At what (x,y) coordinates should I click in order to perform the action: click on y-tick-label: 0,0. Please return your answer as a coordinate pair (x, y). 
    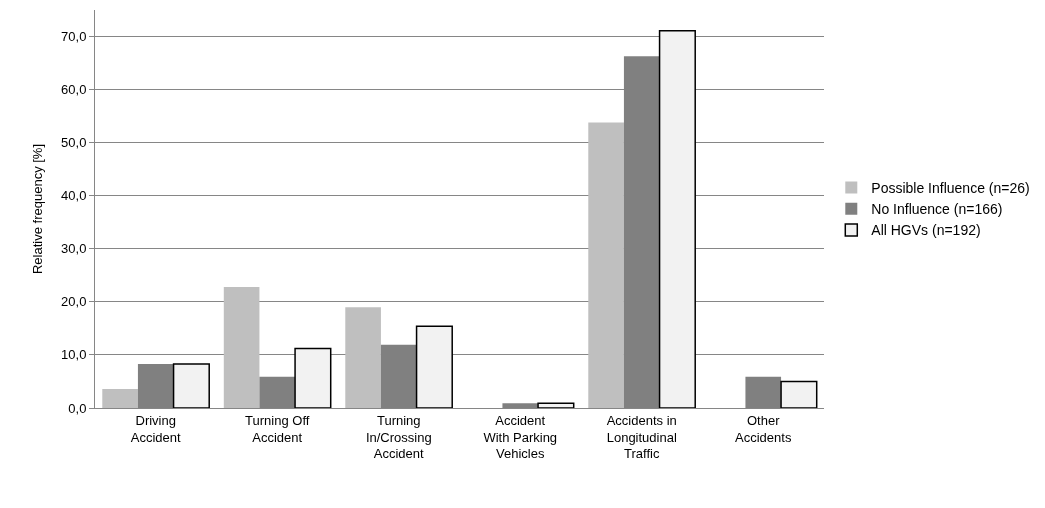
    Looking at the image, I should click on (77, 408).